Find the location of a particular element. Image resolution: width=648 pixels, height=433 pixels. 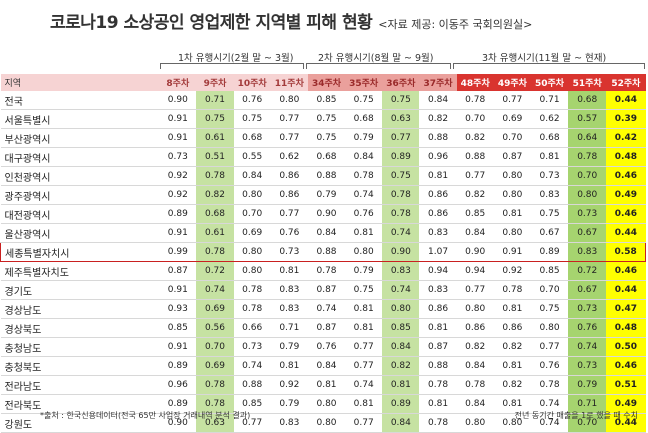

value-cell: 0.49 is located at coordinates (626, 404).